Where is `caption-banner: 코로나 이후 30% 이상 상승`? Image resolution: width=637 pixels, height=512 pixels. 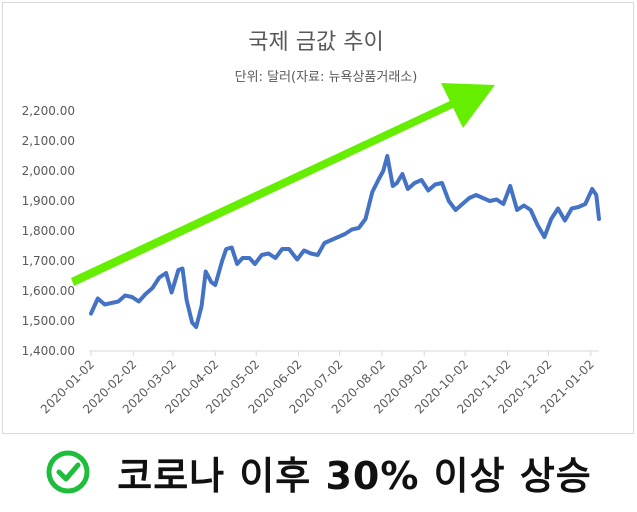
caption-banner: 코로나 이후 30% 이상 상승 is located at coordinates (318, 472).